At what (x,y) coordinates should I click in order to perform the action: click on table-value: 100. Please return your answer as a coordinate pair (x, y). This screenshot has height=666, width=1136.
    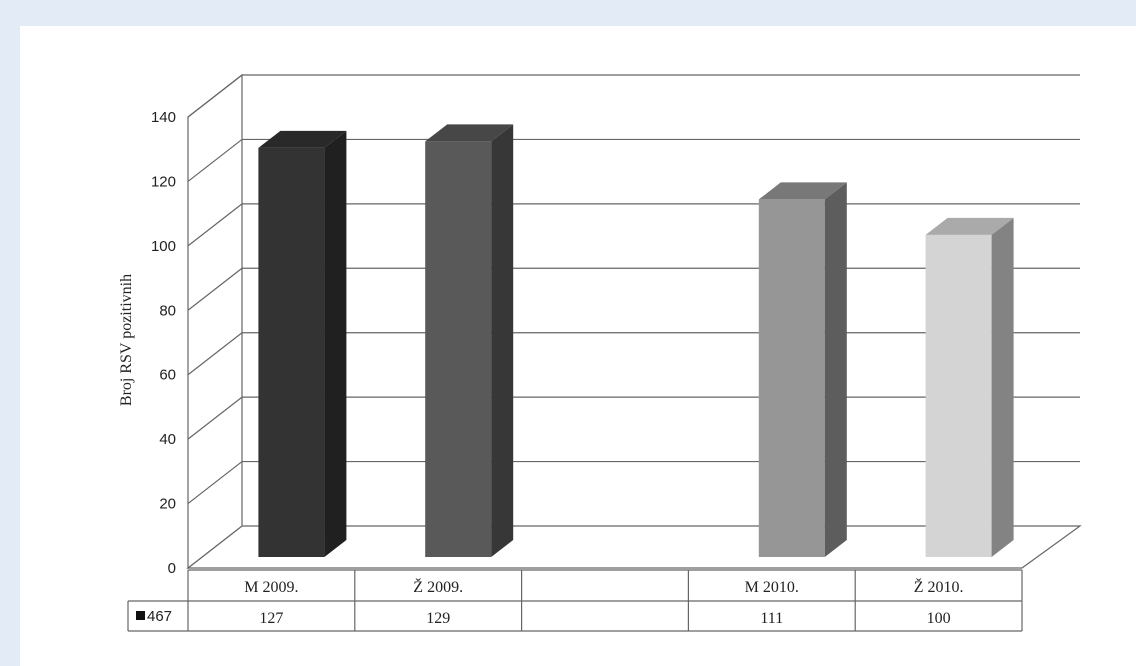
    Looking at the image, I should click on (939, 618).